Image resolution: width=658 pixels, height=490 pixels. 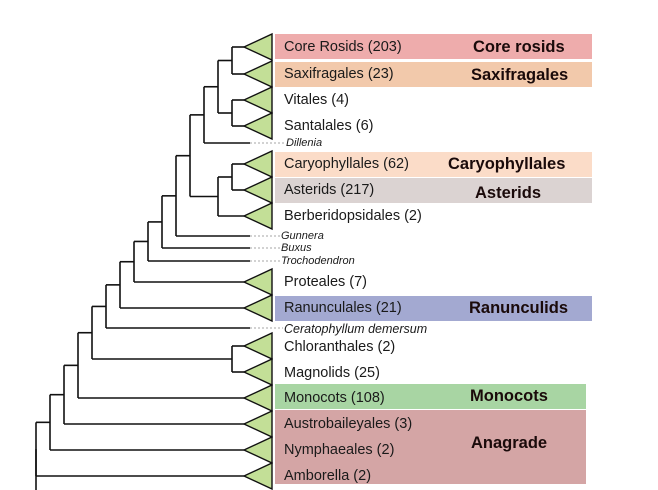 I want to click on taxon-asterids: Asterids (217), so click(x=329, y=190).